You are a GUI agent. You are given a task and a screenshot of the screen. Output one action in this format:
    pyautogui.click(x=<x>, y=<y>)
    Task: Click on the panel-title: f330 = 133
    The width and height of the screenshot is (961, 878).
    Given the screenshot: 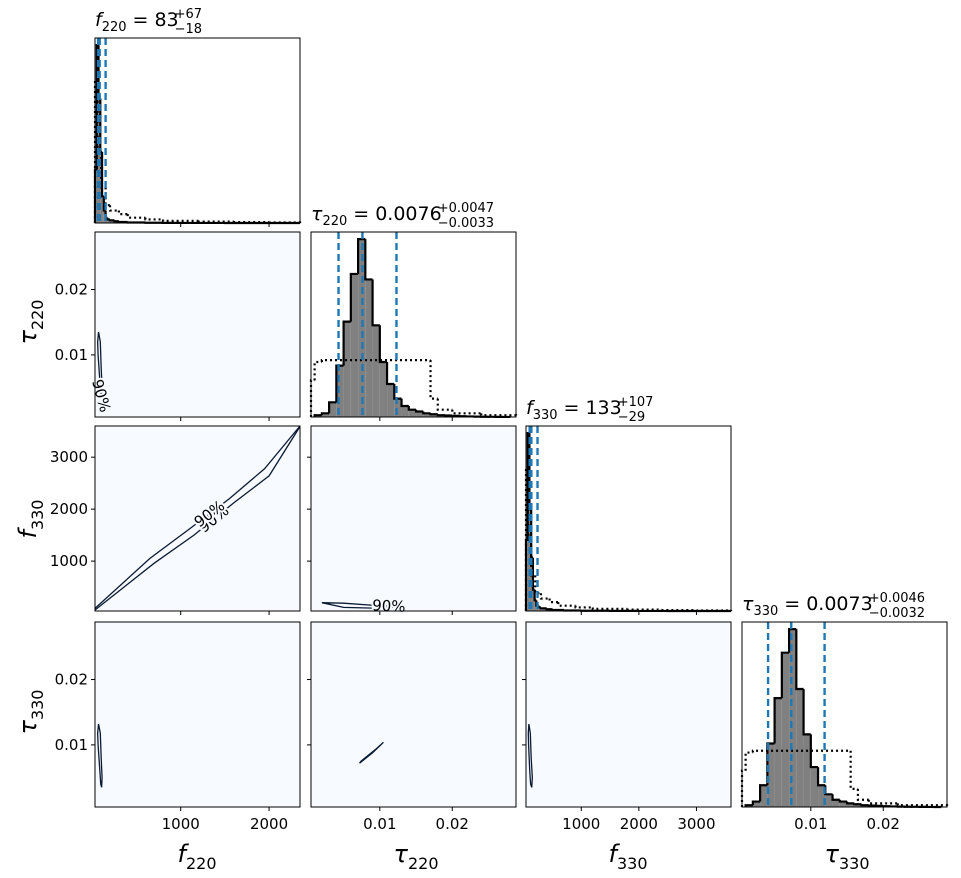 What is the action you would take?
    pyautogui.click(x=574, y=410)
    